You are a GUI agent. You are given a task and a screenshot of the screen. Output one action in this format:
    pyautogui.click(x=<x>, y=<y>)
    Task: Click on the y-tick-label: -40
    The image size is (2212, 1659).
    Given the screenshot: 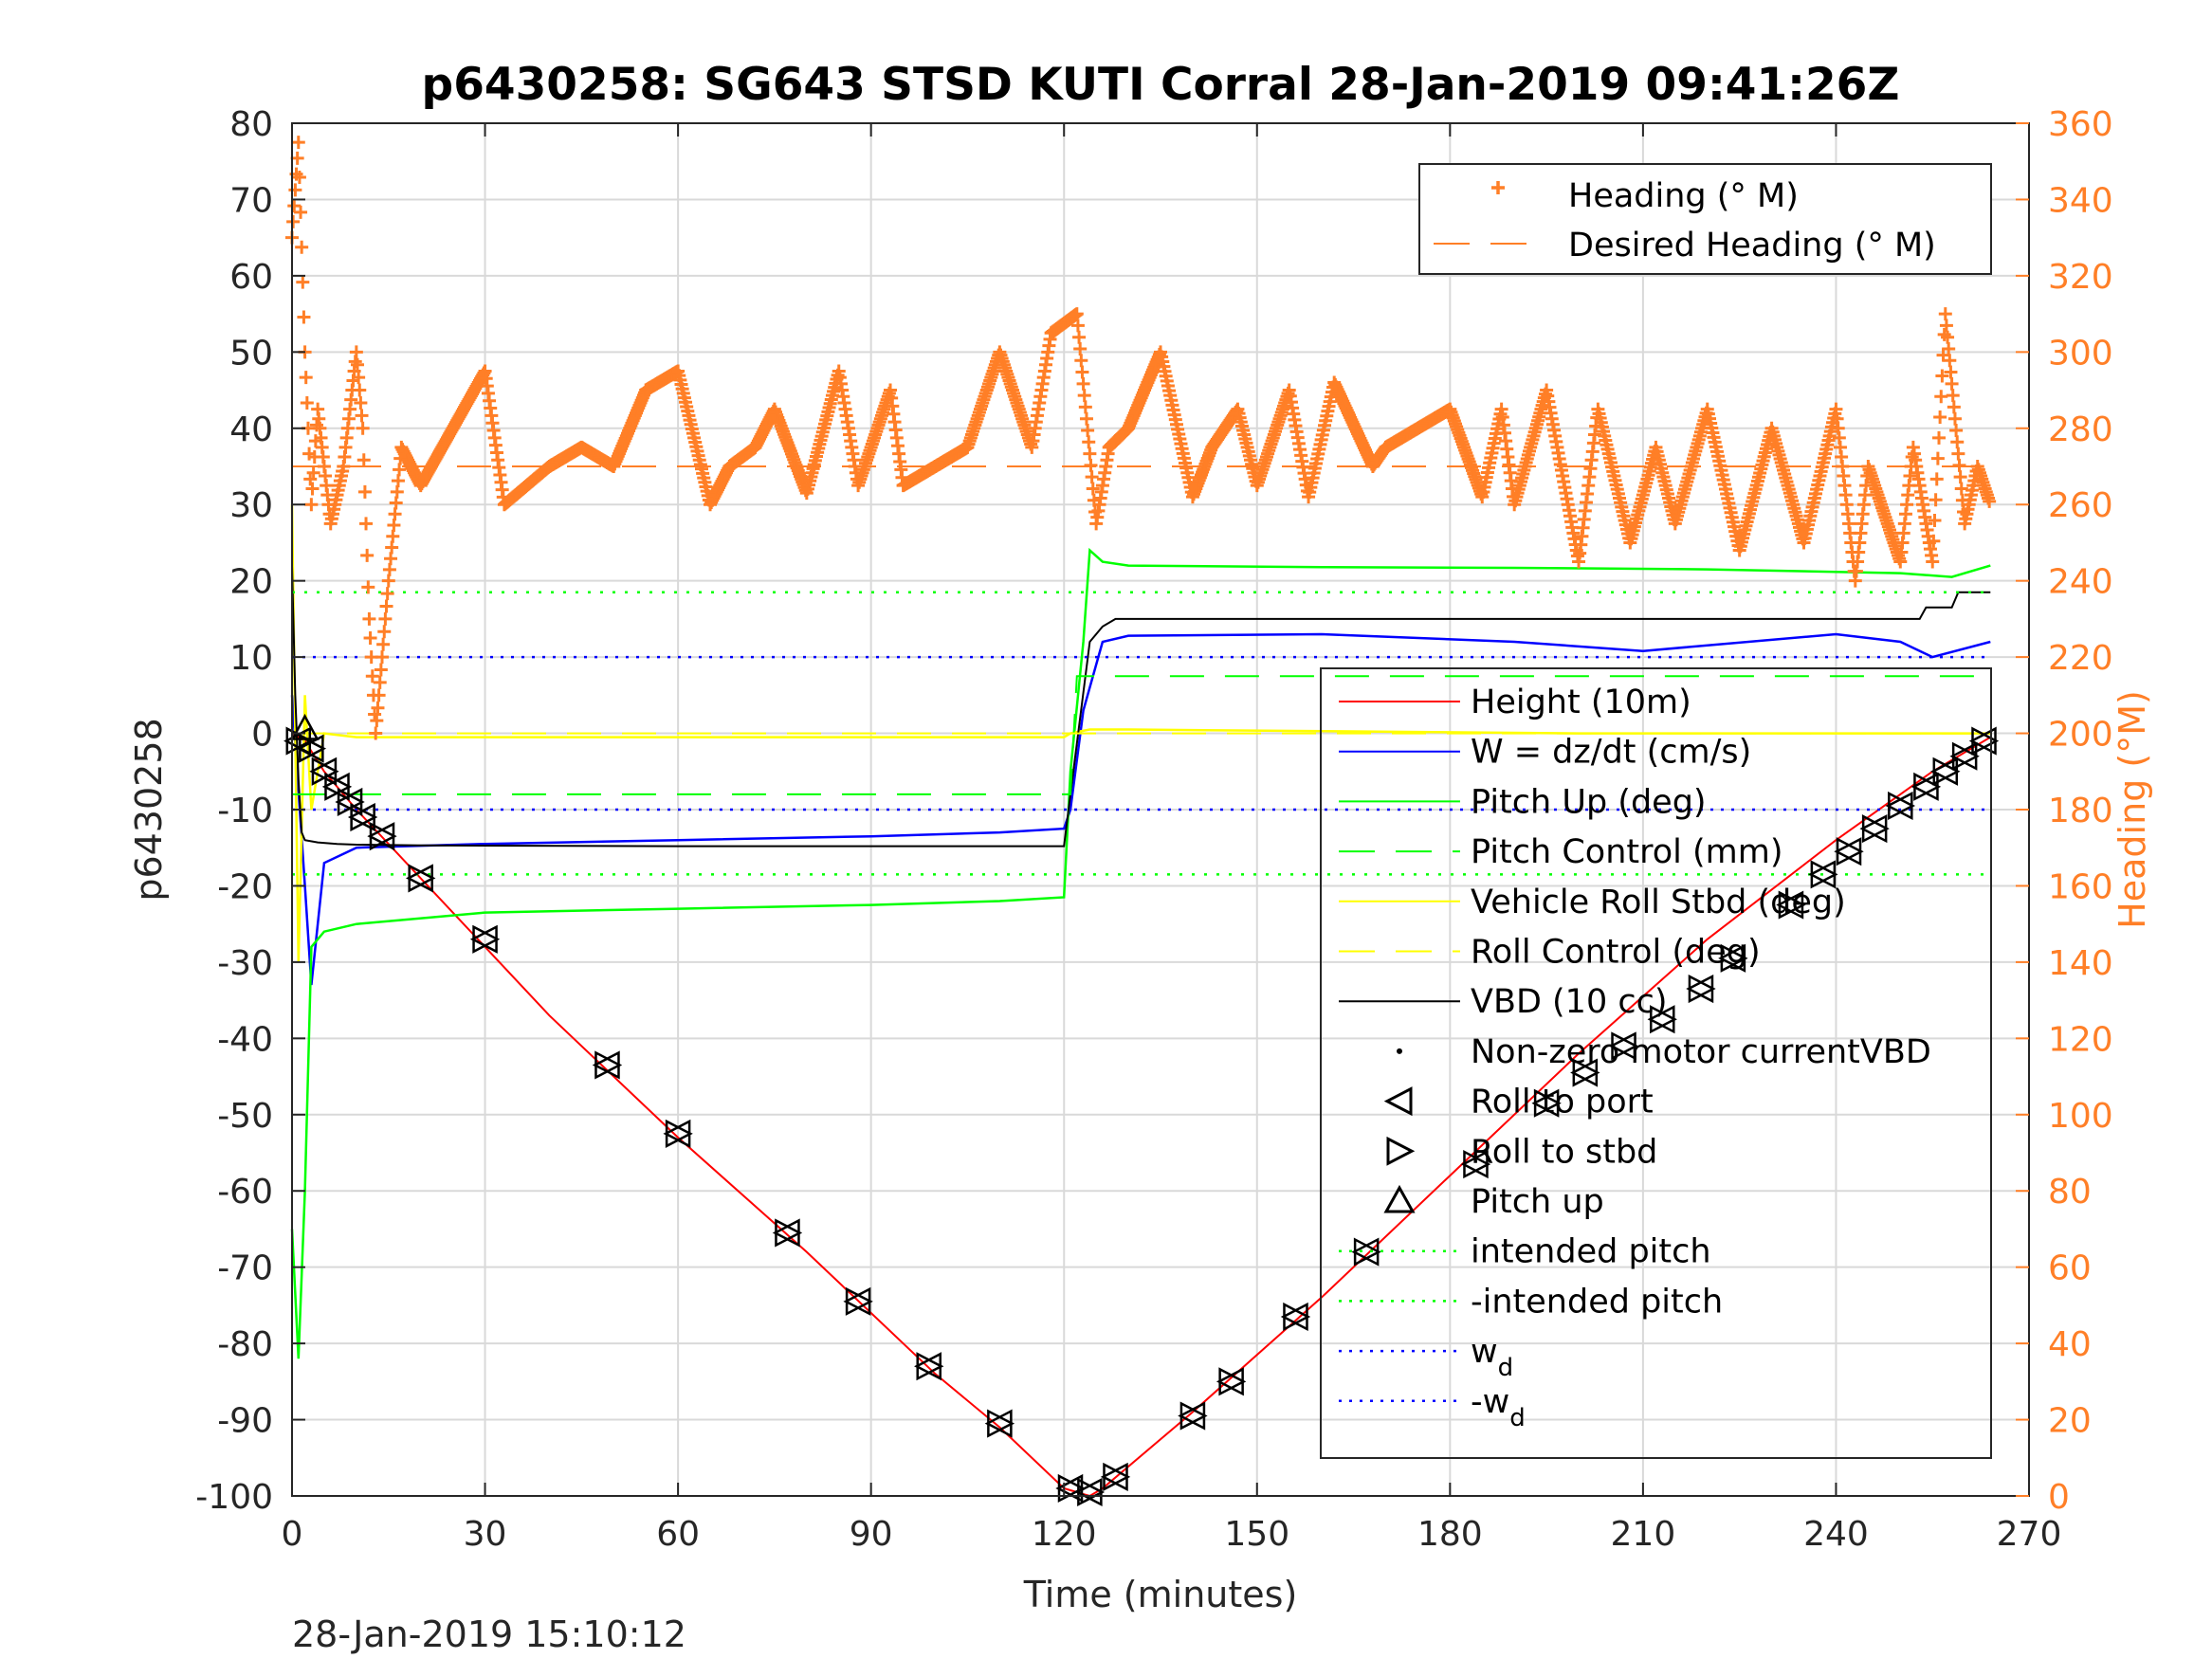 What is the action you would take?
    pyautogui.click(x=245, y=1039)
    